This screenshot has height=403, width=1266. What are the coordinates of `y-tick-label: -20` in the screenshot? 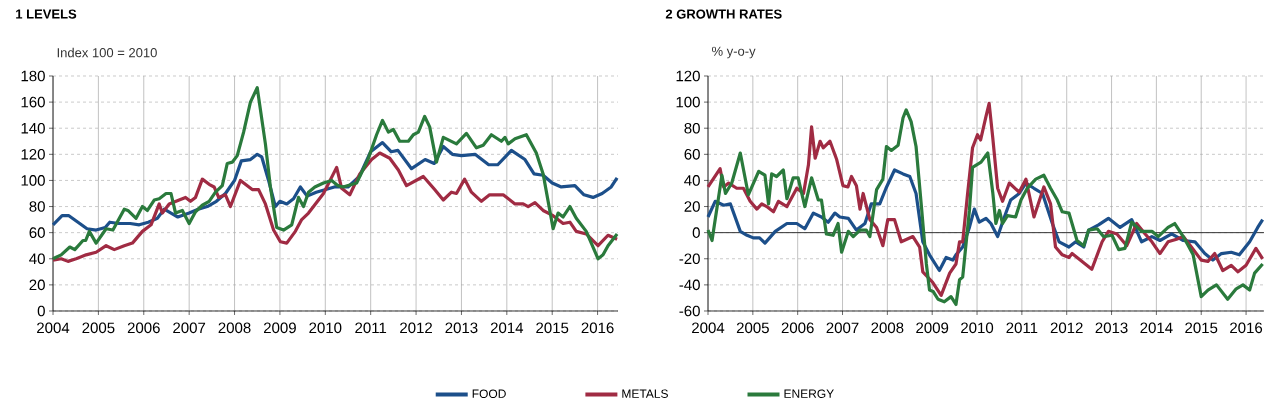 It's located at (689, 259).